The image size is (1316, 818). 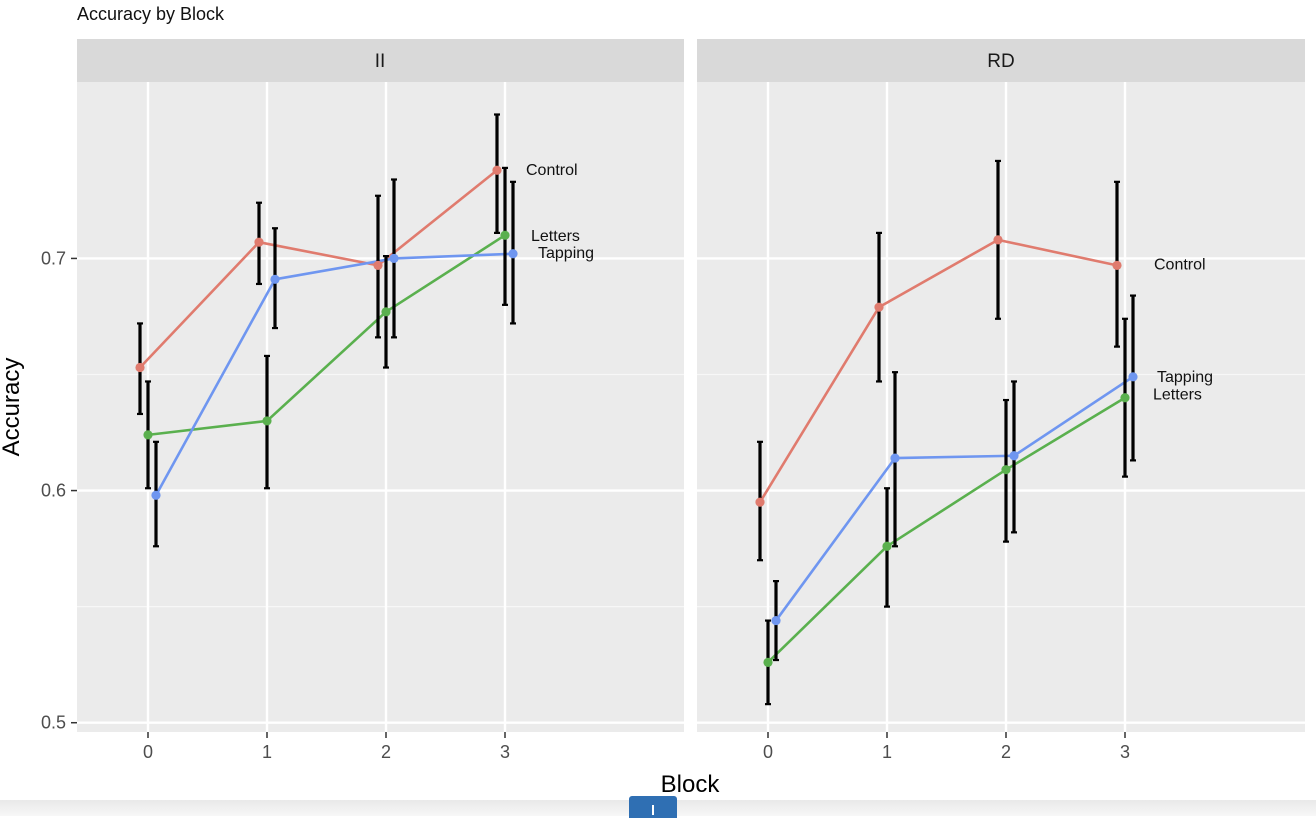 What do you see at coordinates (636, 747) in the screenshot?
I see `x-axis: 0 1 2 3 0 1 2 3` at bounding box center [636, 747].